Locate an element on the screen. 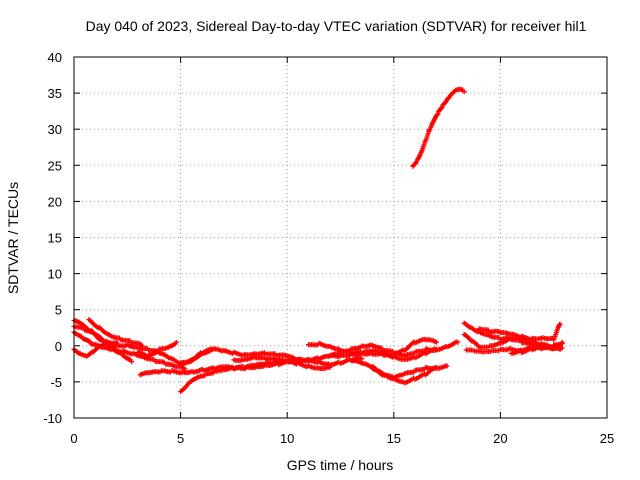  y-tick-label: 5 is located at coordinates (58, 310).